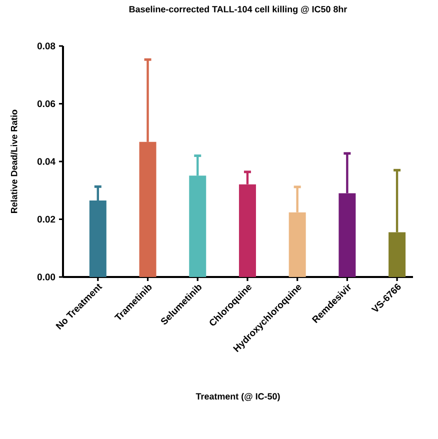  What do you see at coordinates (46, 46) in the screenshot?
I see `y-tick-label: 0.08` at bounding box center [46, 46].